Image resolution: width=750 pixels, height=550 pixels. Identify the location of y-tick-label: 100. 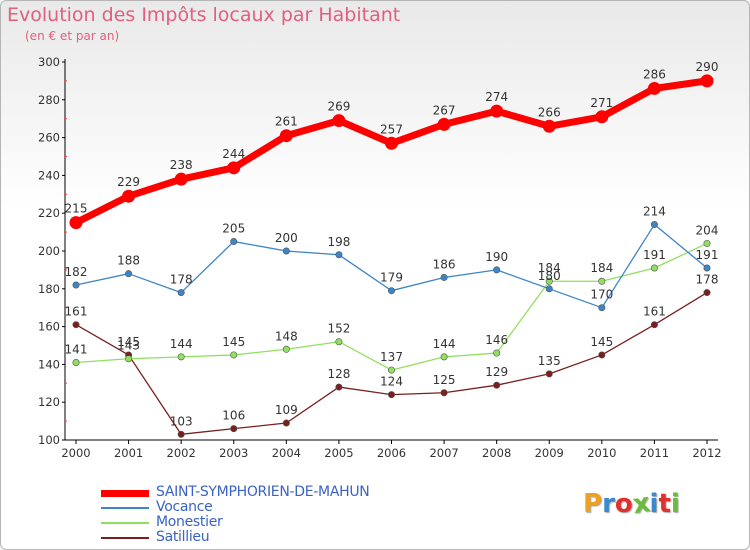
(49, 440).